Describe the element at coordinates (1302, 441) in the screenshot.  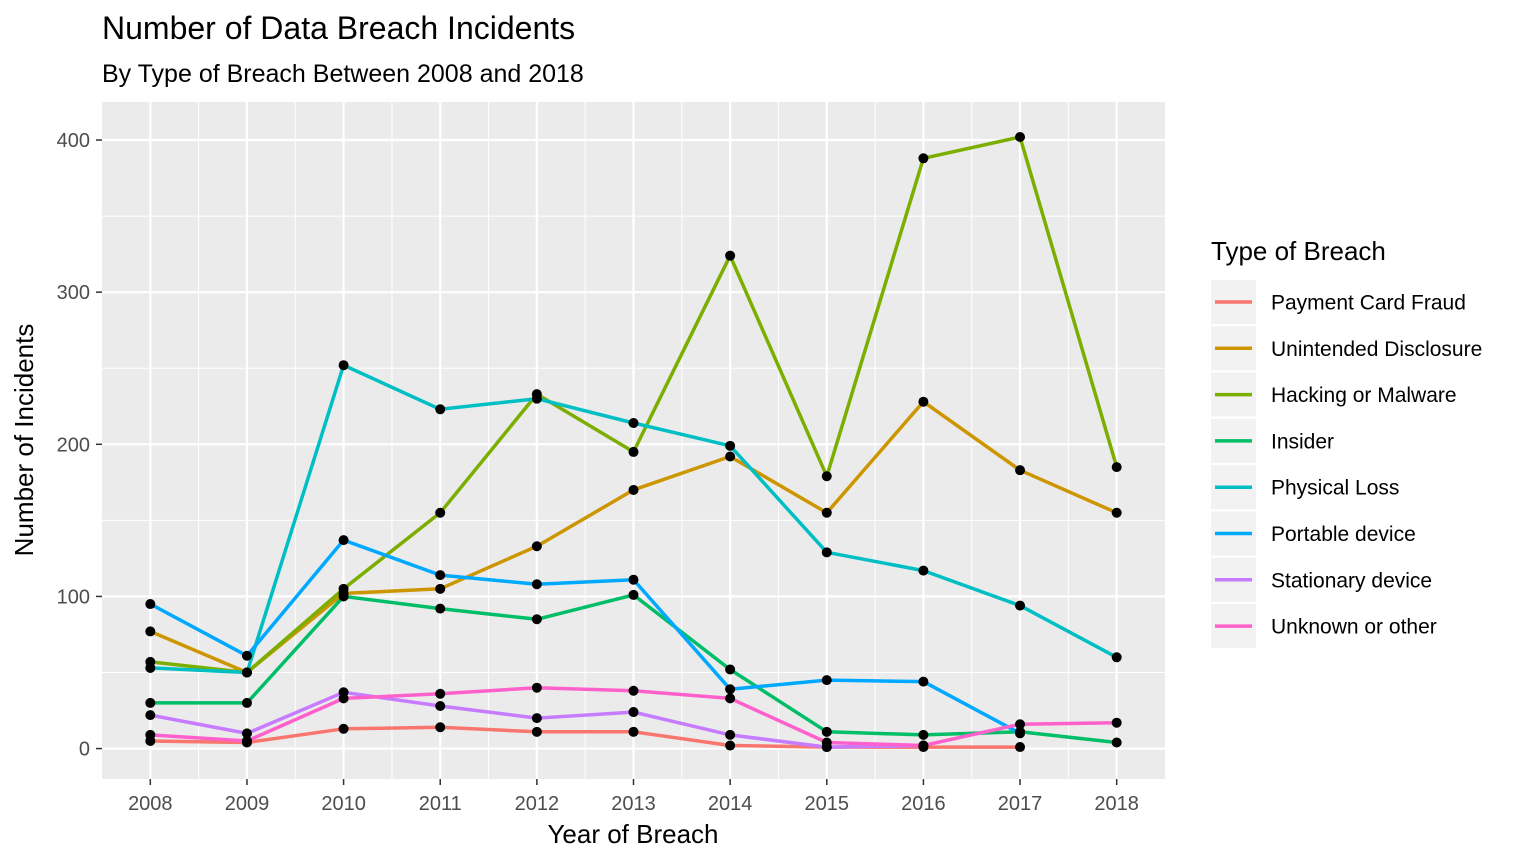
I see `legend-label: Insider` at that location.